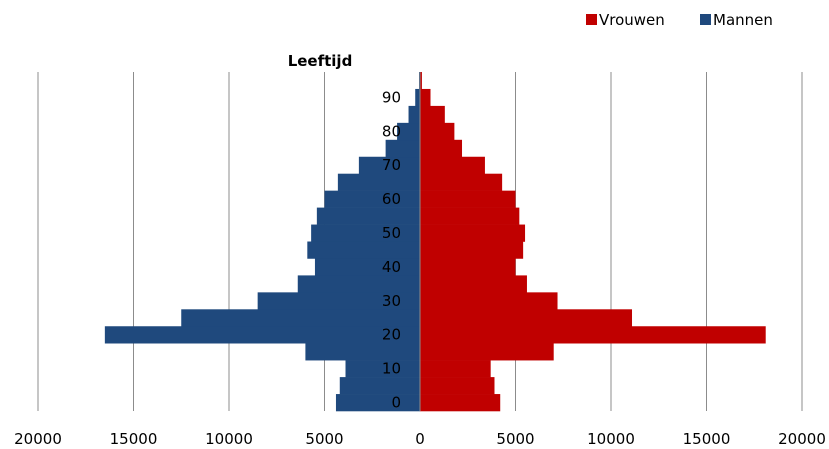 This screenshot has height=449, width=829. What do you see at coordinates (391, 165) in the screenshot?
I see `y-tick-label: 70` at bounding box center [391, 165].